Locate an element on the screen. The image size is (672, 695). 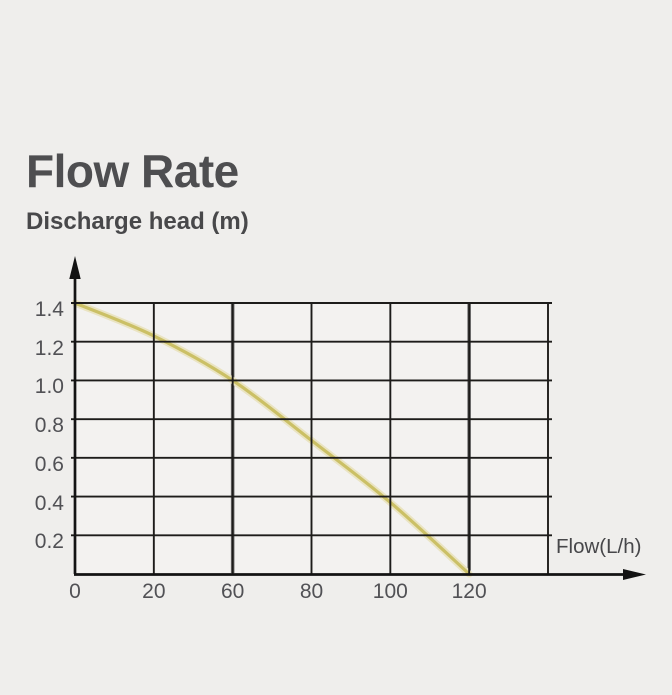
x-tick-label-20: 20 is located at coordinates (154, 591).